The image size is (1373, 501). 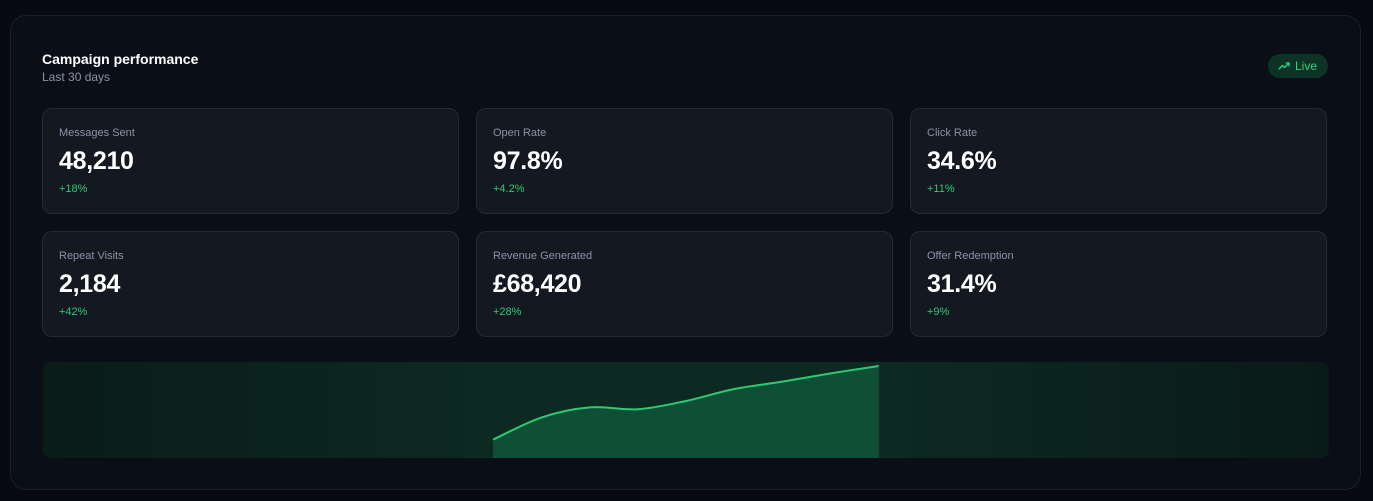 I want to click on panel-title: Campaign performance, so click(x=120, y=59).